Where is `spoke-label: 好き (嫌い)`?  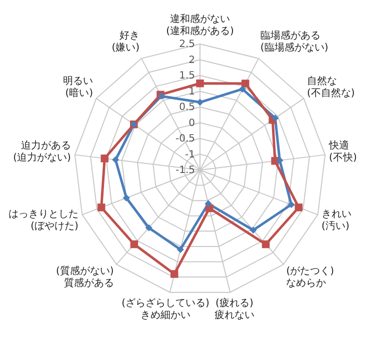
spoke-label: 好き (嫌い) is located at coordinates (126, 42).